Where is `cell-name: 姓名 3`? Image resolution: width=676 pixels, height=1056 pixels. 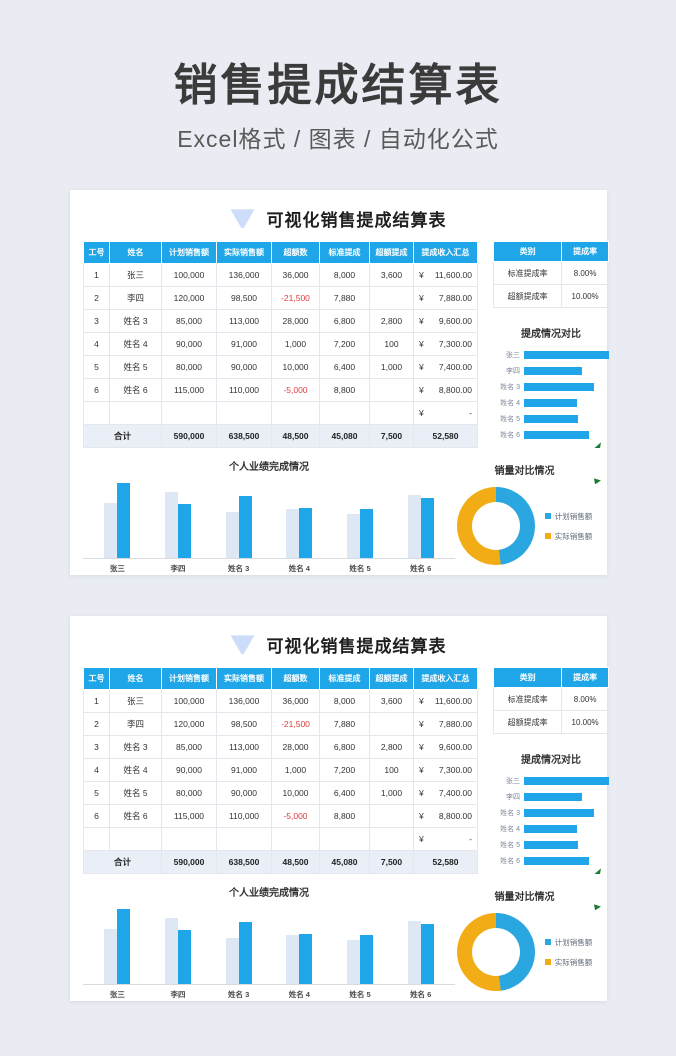 cell-name: 姓名 3 is located at coordinates (135, 747).